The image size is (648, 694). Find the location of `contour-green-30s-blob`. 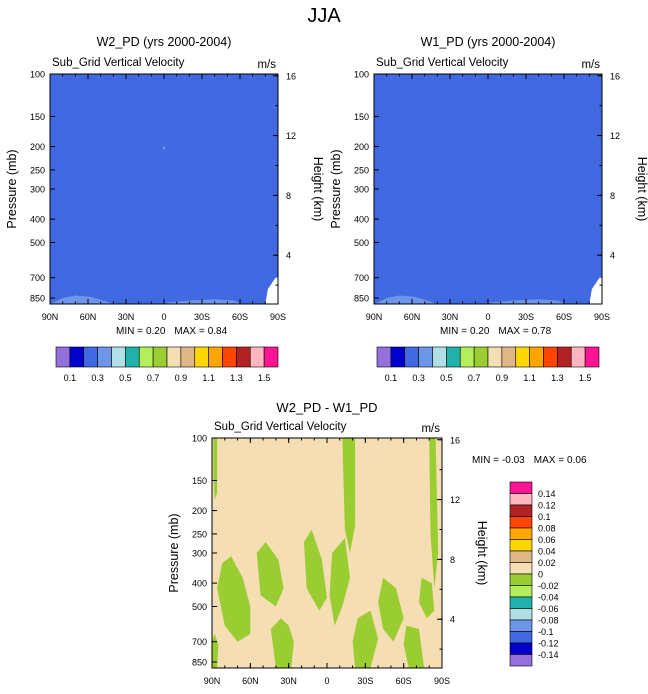

contour-green-30s-blob is located at coordinates (365, 639).